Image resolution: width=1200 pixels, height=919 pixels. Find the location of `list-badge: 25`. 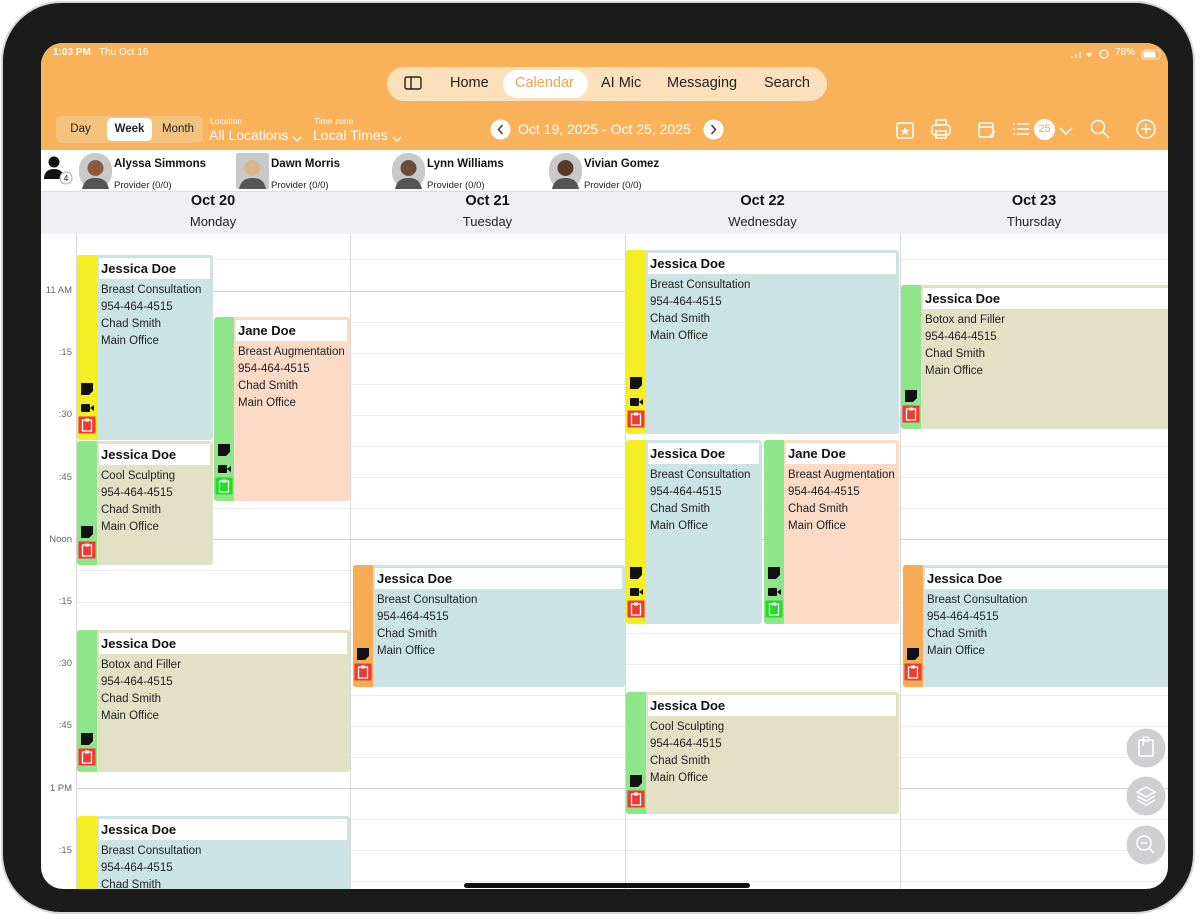

list-badge: 25 is located at coordinates (1044, 129).